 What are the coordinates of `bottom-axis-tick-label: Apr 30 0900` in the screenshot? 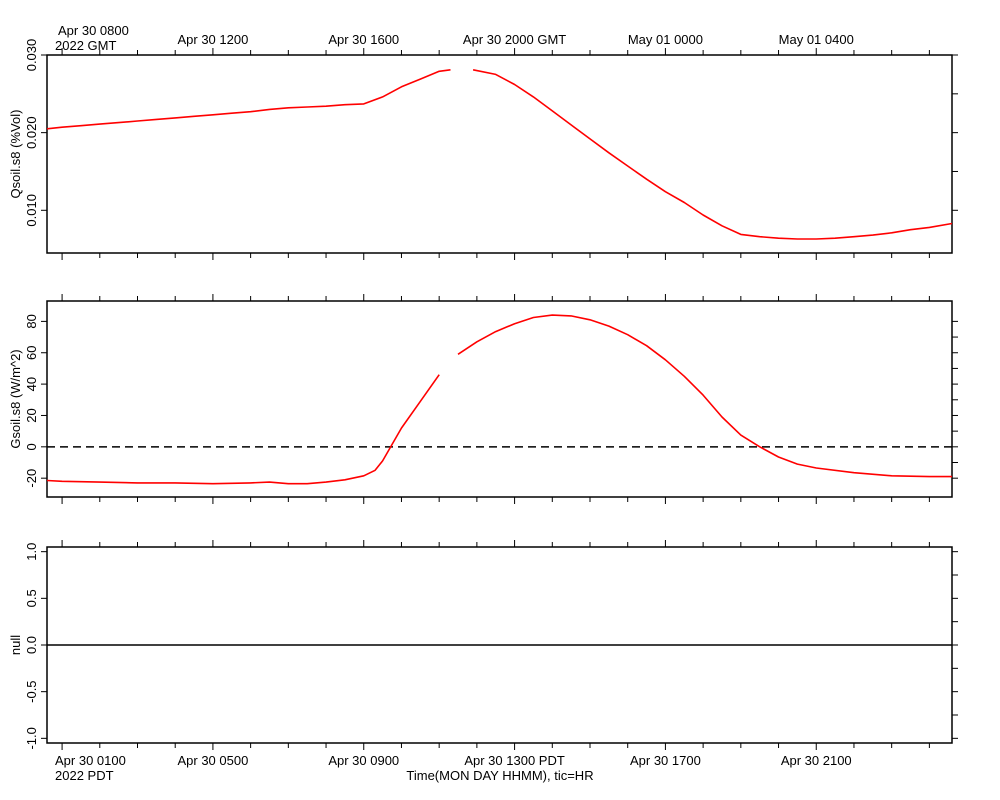 It's located at (363, 760).